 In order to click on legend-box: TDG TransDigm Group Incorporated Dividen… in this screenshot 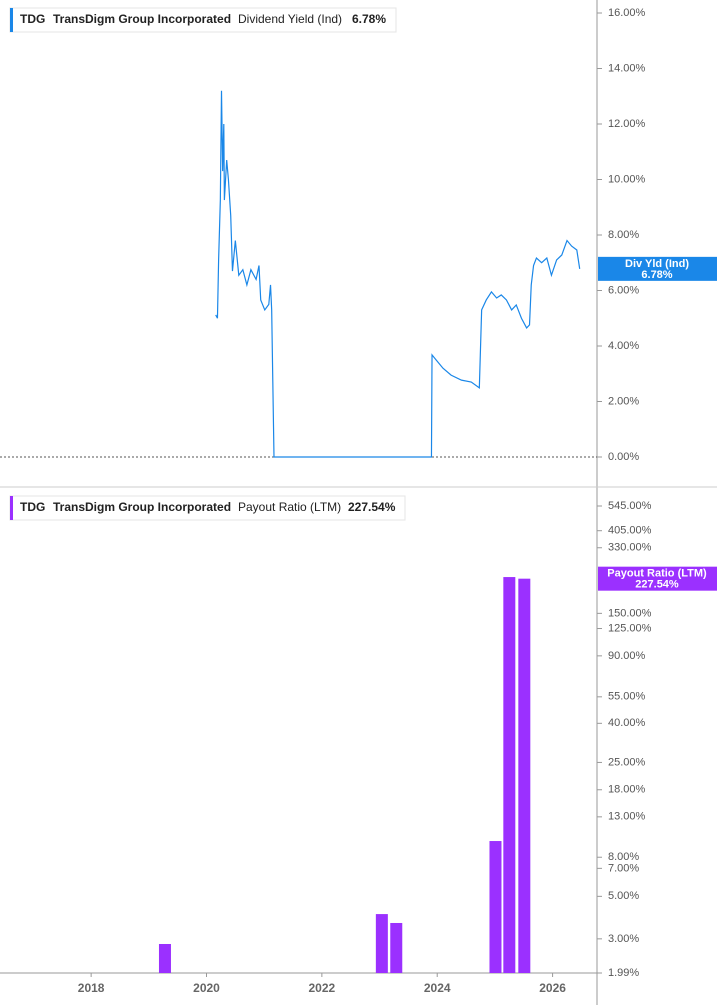, I will do `click(203, 20)`.